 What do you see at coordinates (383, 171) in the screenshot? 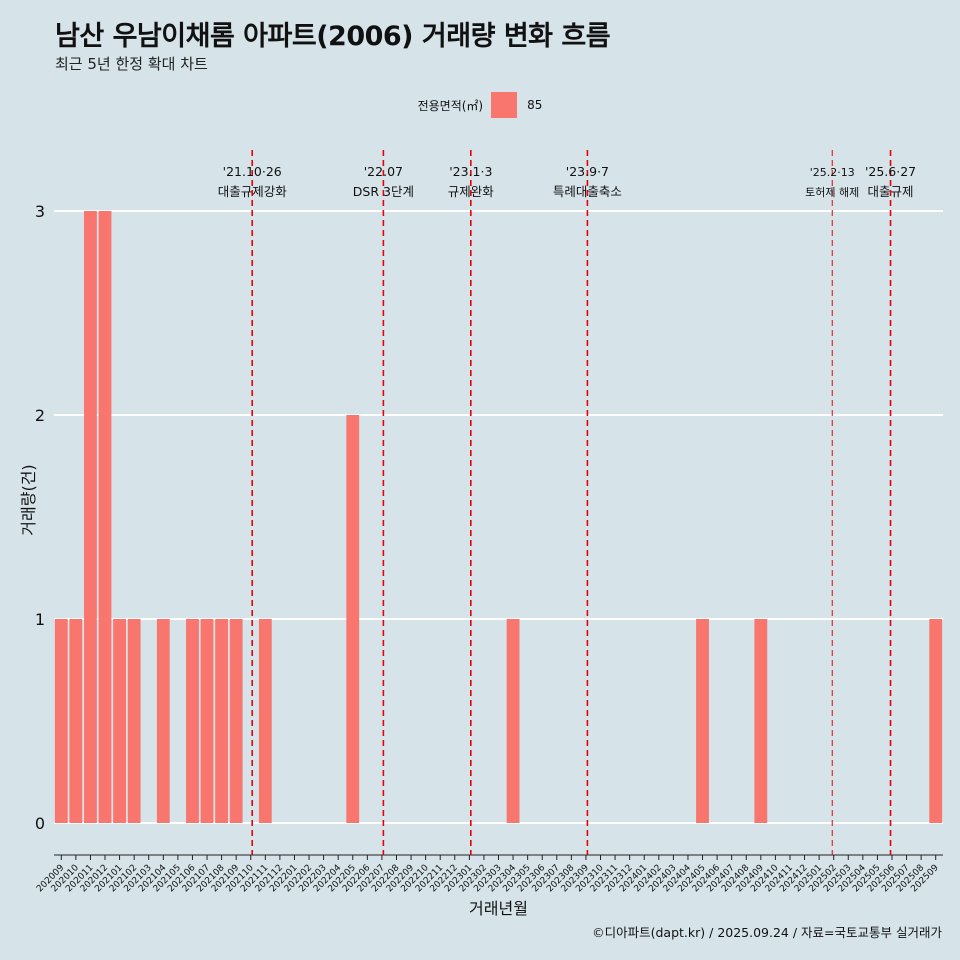
I see `policy-date-label: '22.07` at bounding box center [383, 171].